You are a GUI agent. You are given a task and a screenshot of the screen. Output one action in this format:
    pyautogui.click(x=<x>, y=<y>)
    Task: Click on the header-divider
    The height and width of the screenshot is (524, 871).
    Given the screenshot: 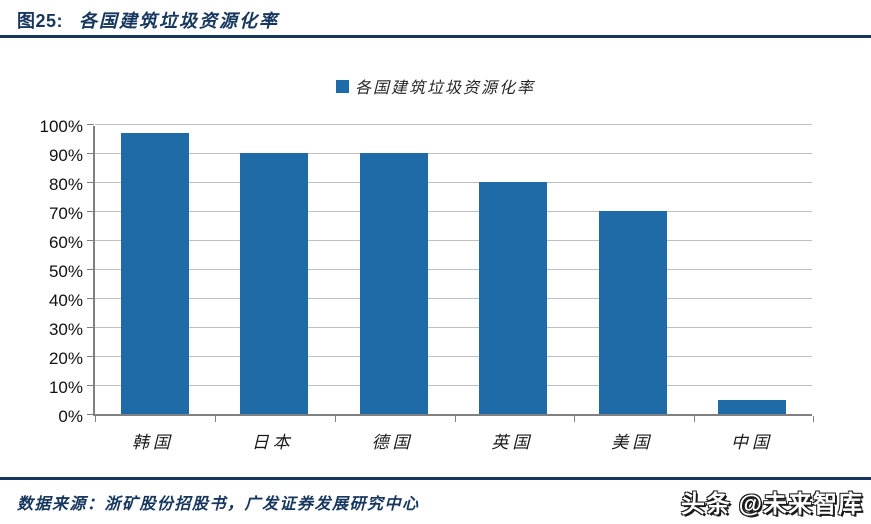 What is the action you would take?
    pyautogui.click(x=435, y=36)
    